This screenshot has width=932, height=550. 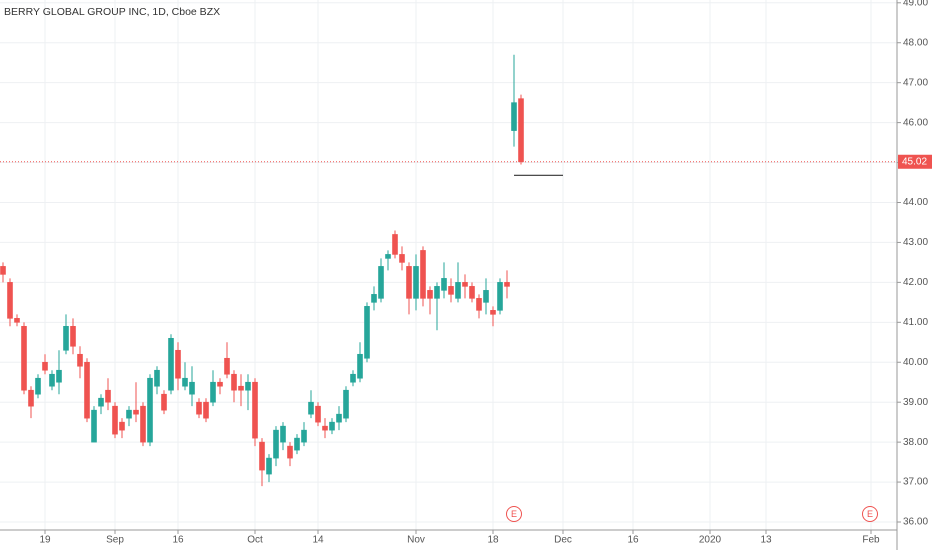 What do you see at coordinates (915, 242) in the screenshot?
I see `y-tick-label: 43.00` at bounding box center [915, 242].